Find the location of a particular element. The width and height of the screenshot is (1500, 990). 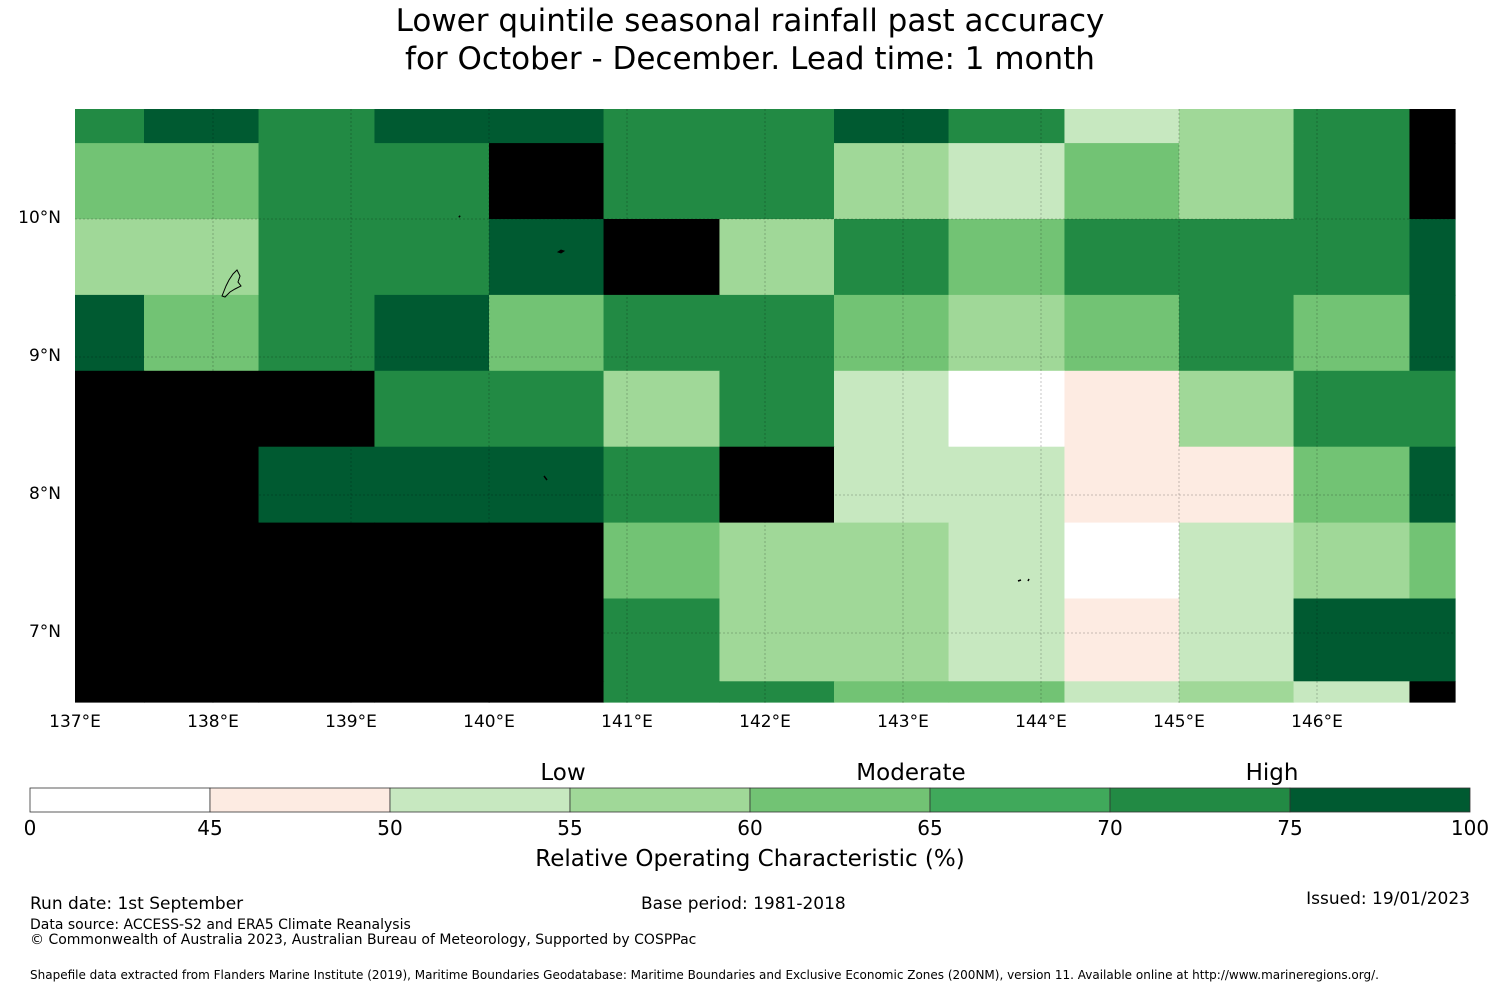

colorbar-tick-label: 45 is located at coordinates (210, 828).